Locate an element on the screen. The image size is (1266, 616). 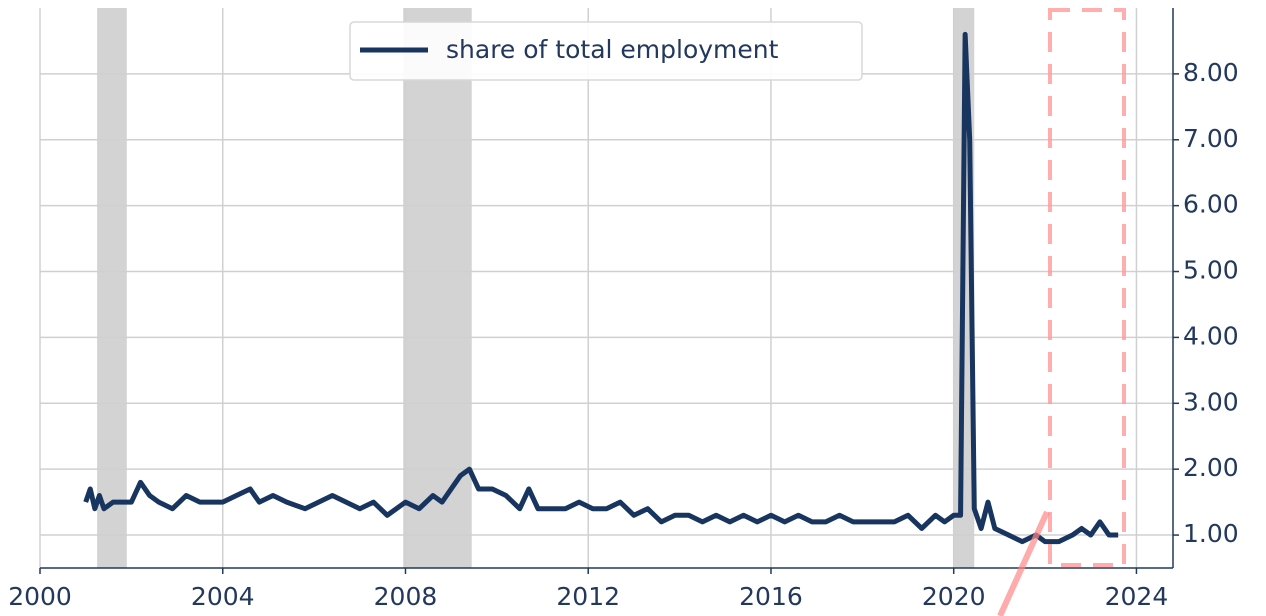
annotation-arrow is located at coordinates (1023, 563).